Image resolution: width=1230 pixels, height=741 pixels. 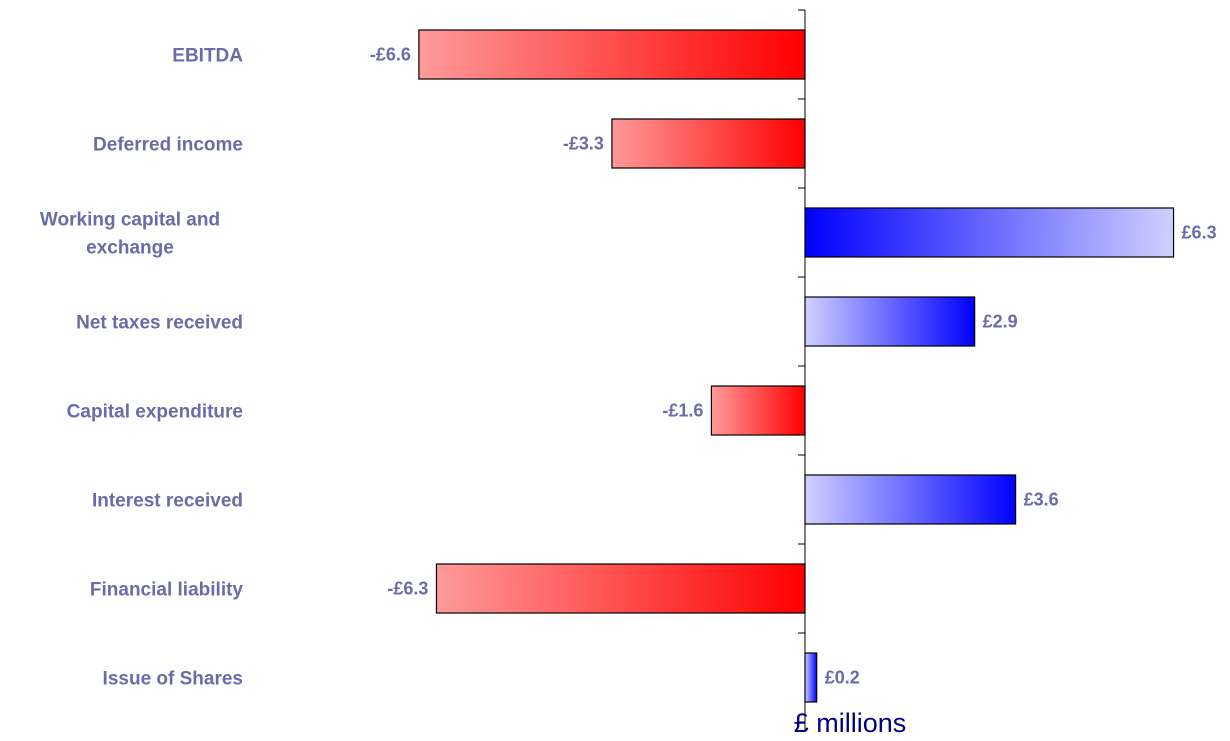 What do you see at coordinates (583, 144) in the screenshot?
I see `data-label: -£3.3` at bounding box center [583, 144].